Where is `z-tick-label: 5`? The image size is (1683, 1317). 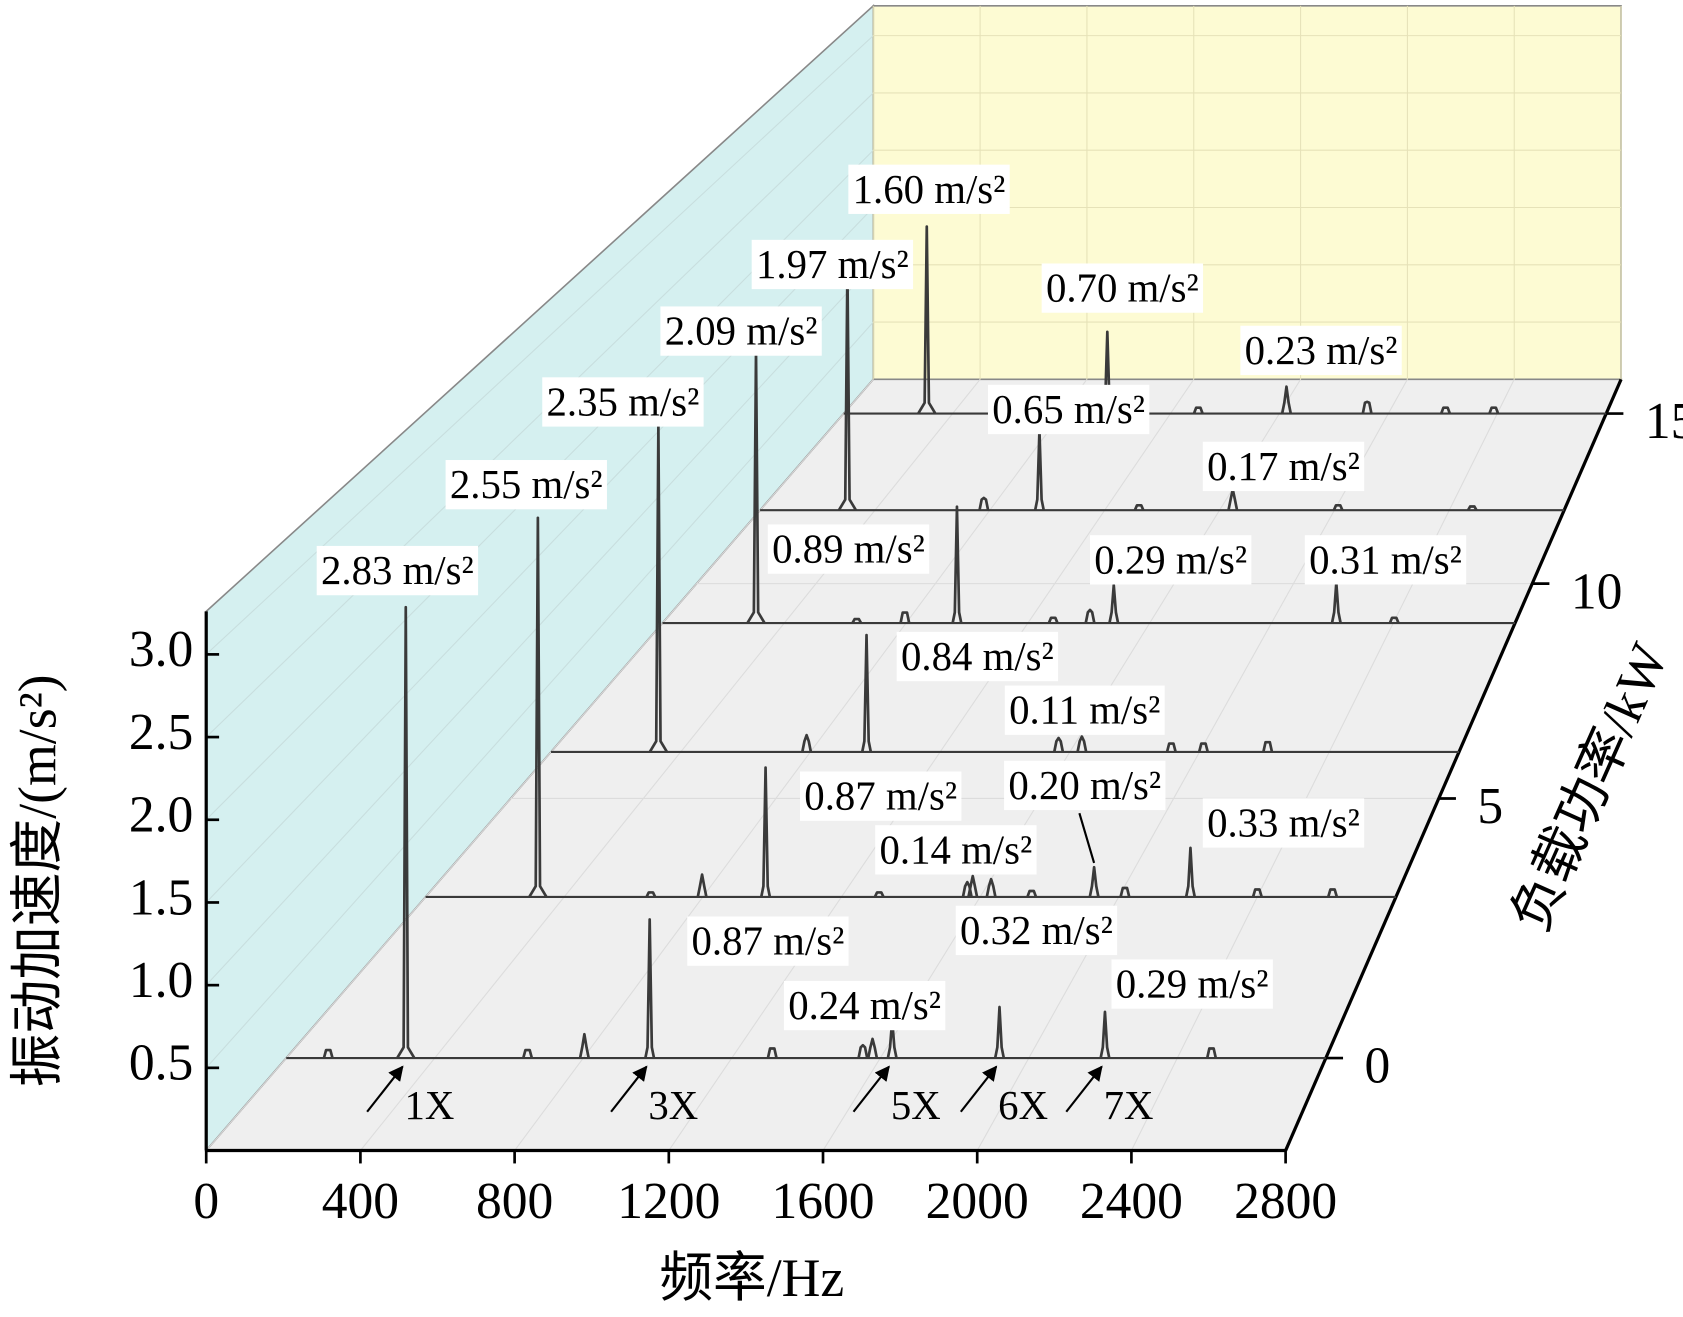 z-tick-label: 5 is located at coordinates (1490, 806).